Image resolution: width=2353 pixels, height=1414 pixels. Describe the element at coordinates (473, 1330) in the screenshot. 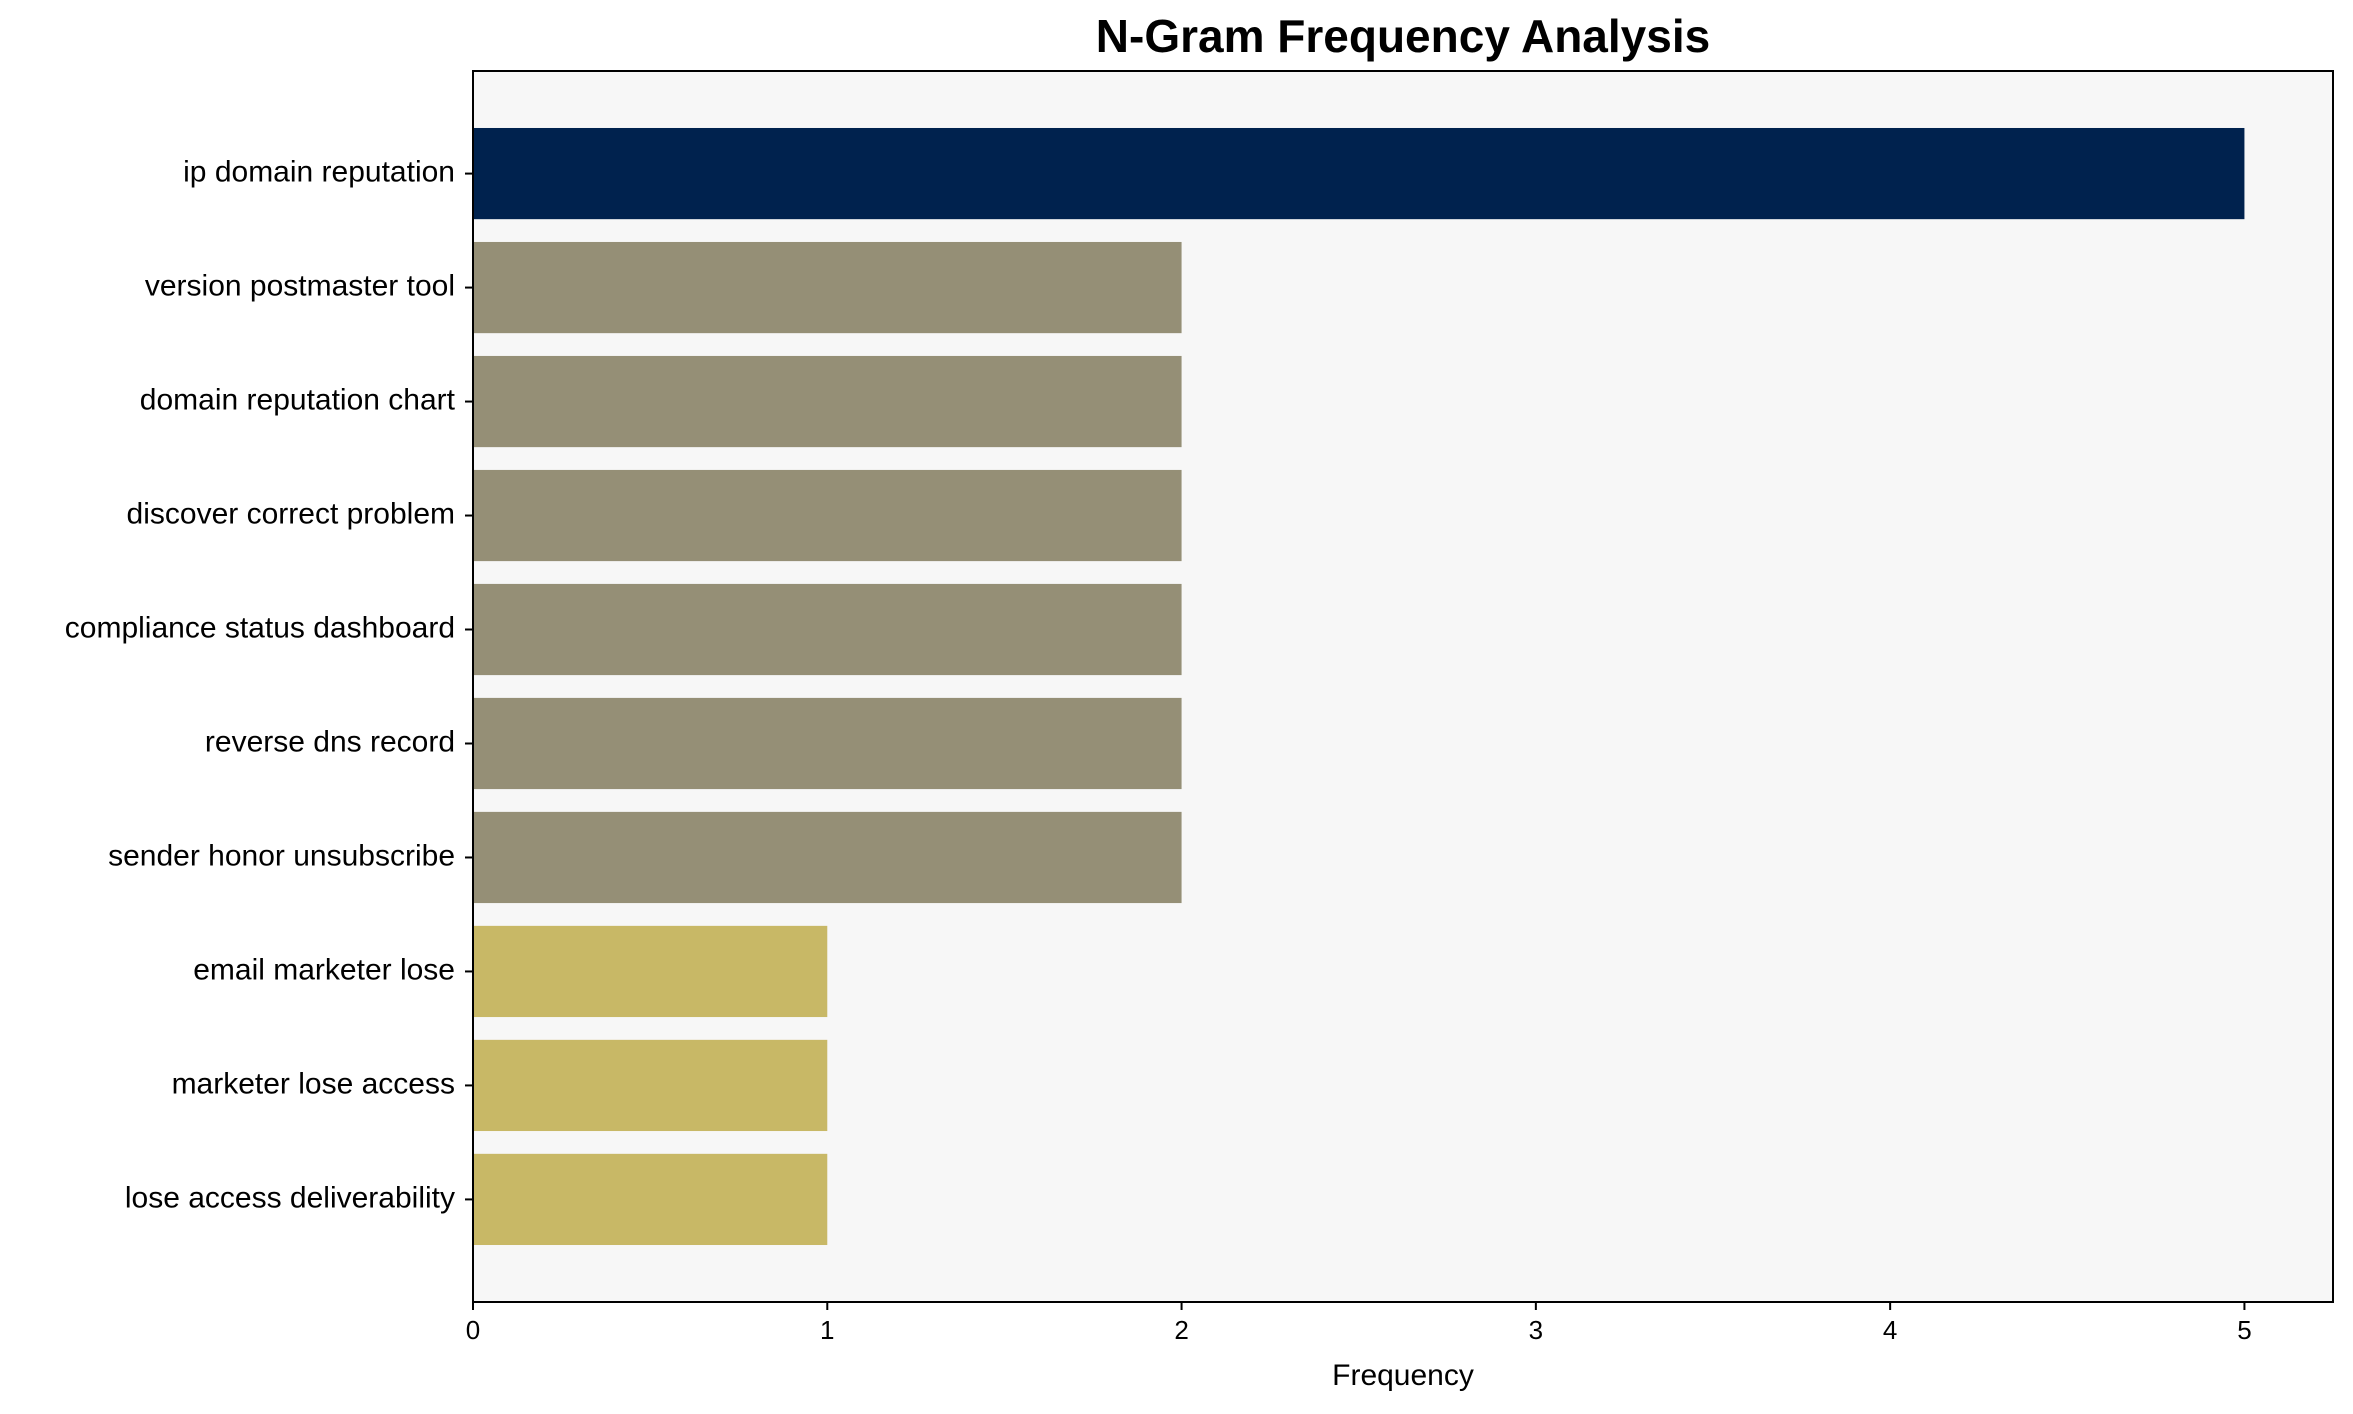

I see `x-tick-label: 0` at that location.